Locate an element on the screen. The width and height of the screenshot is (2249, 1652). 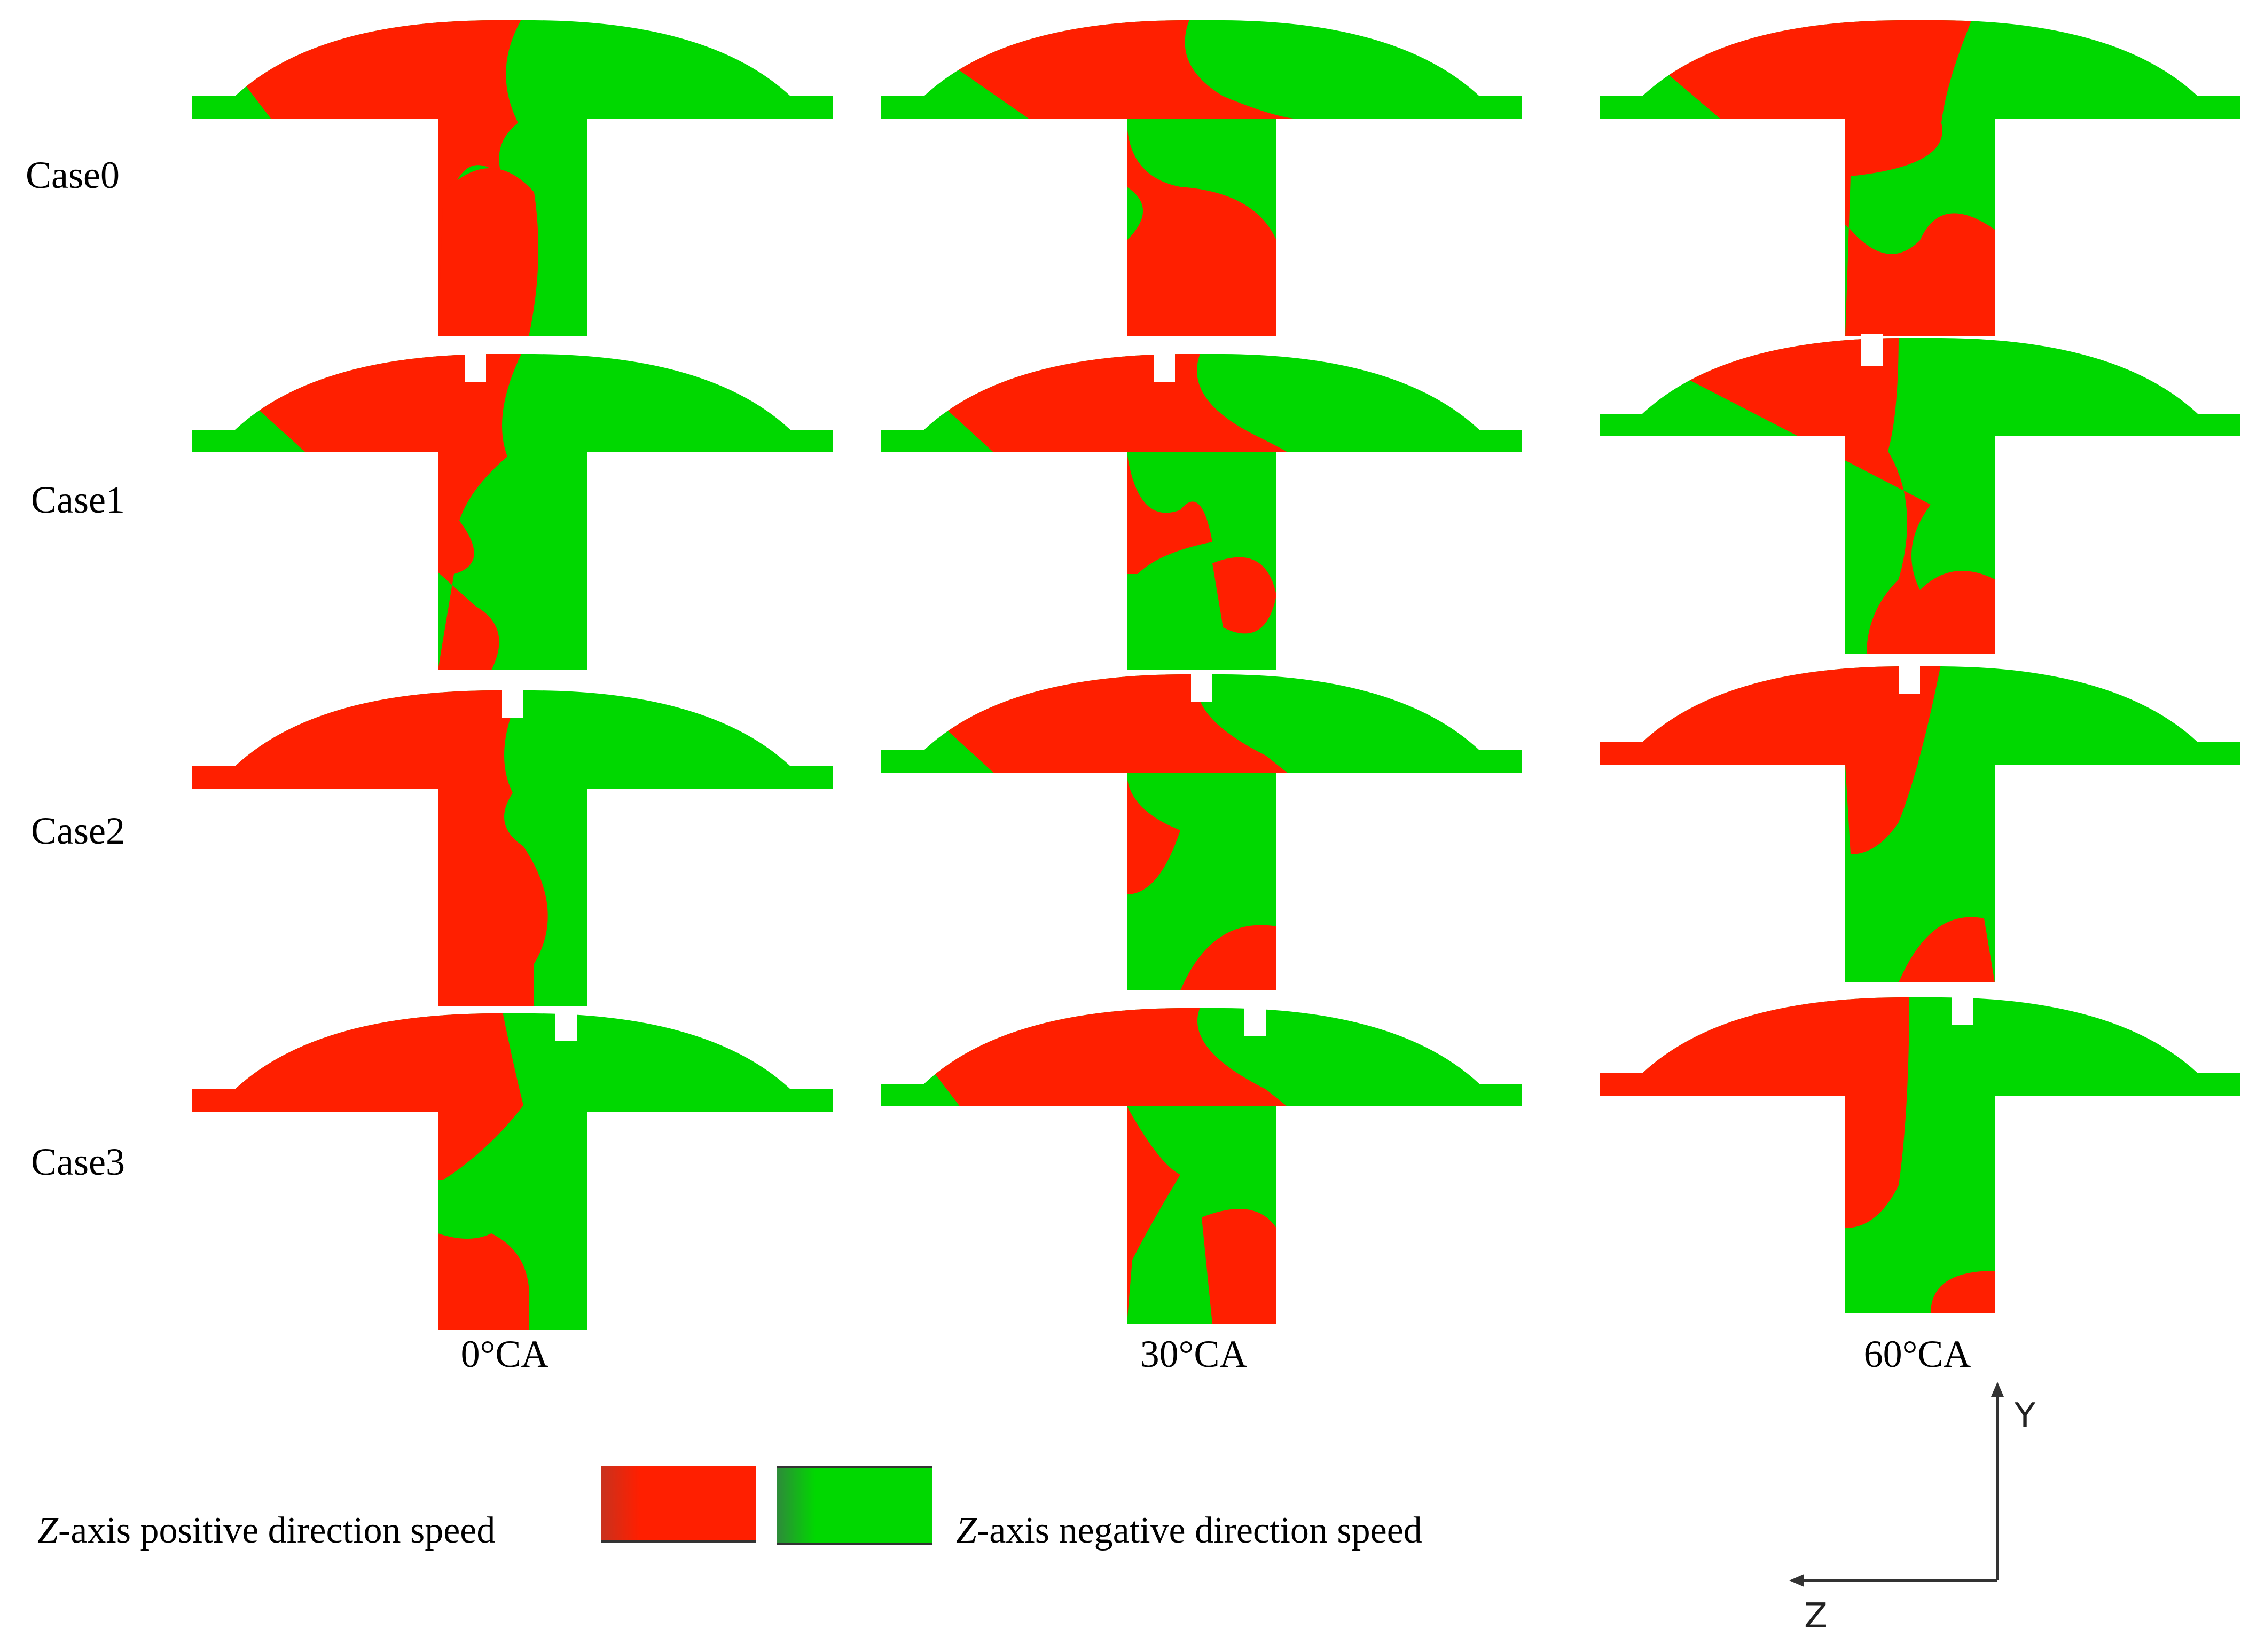
panel-case2-0ca-field is located at coordinates (512, 848).